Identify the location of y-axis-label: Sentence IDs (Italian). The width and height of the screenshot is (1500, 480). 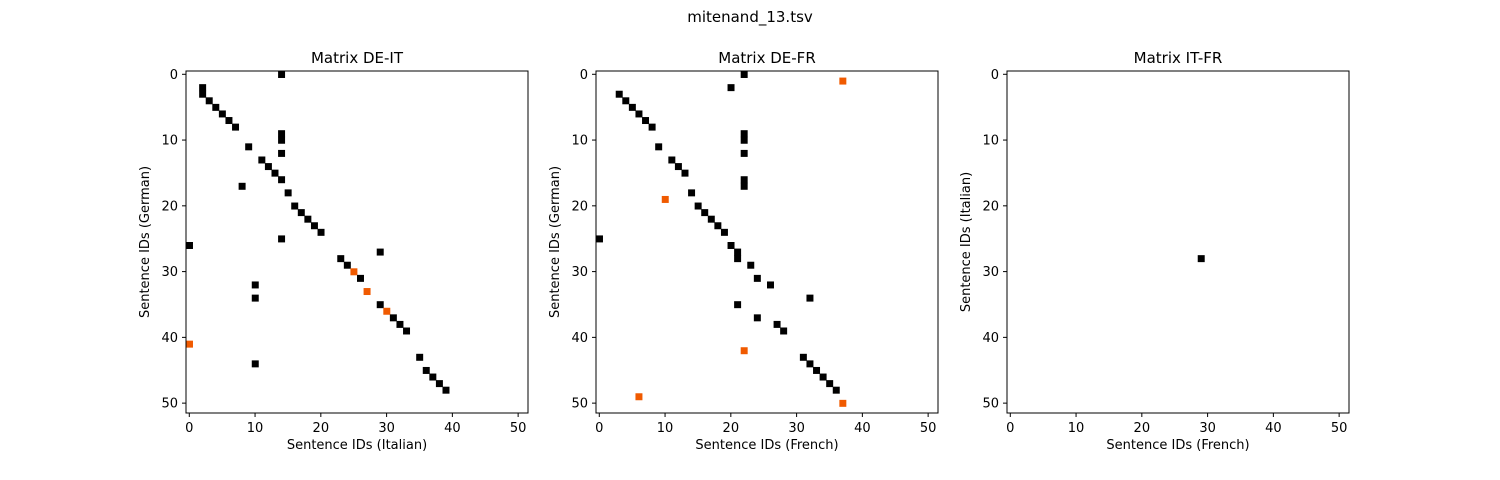
(966, 242).